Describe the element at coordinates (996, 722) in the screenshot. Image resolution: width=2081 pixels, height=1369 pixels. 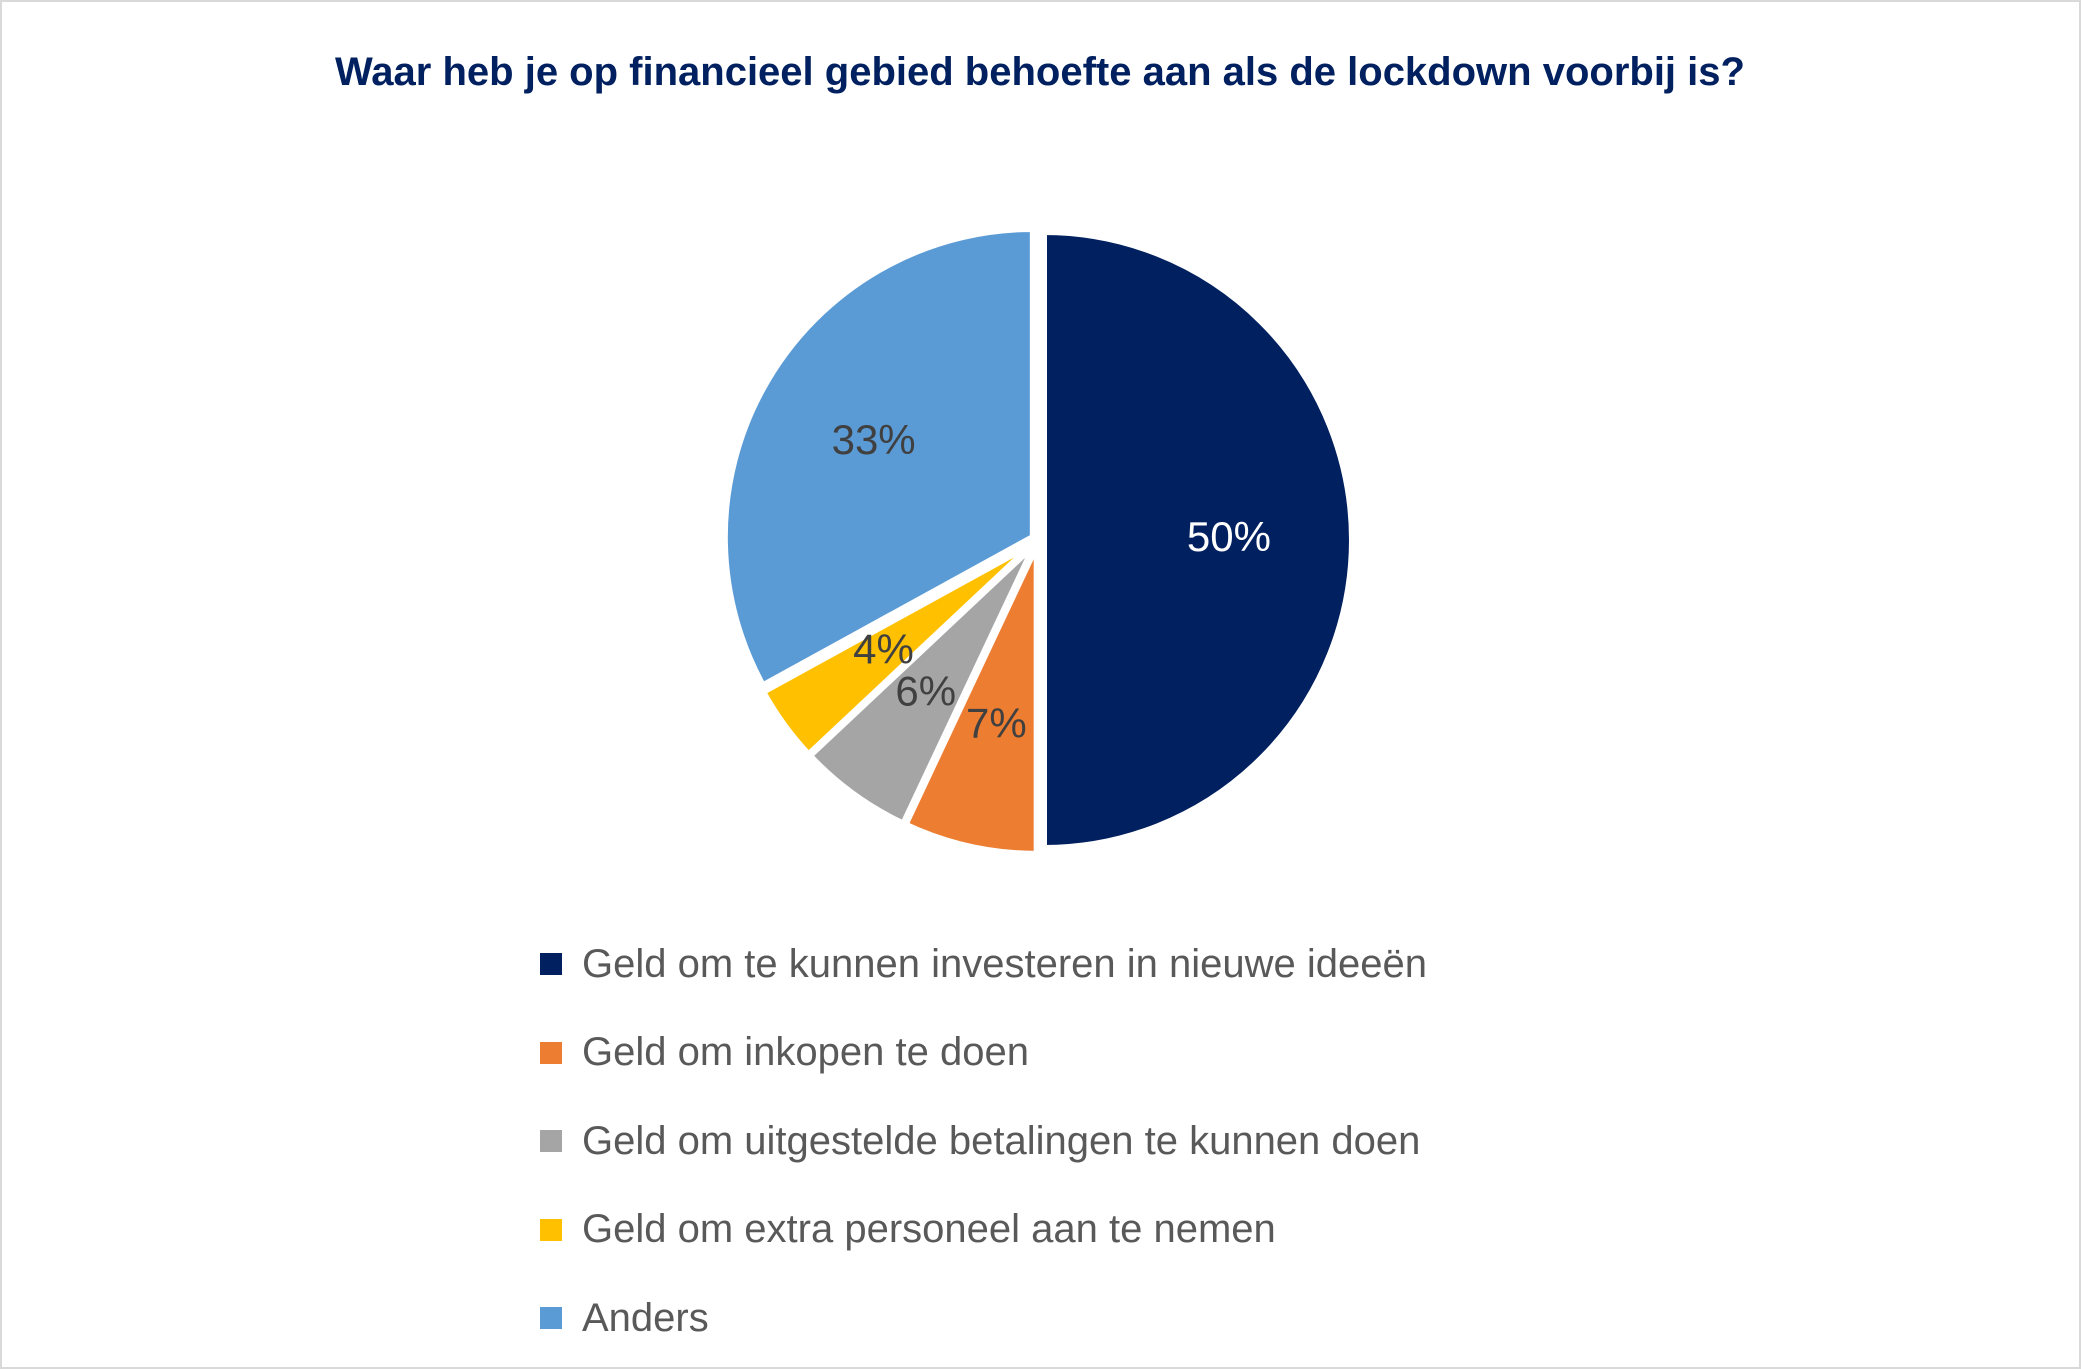
I see `data-label: 7%` at that location.